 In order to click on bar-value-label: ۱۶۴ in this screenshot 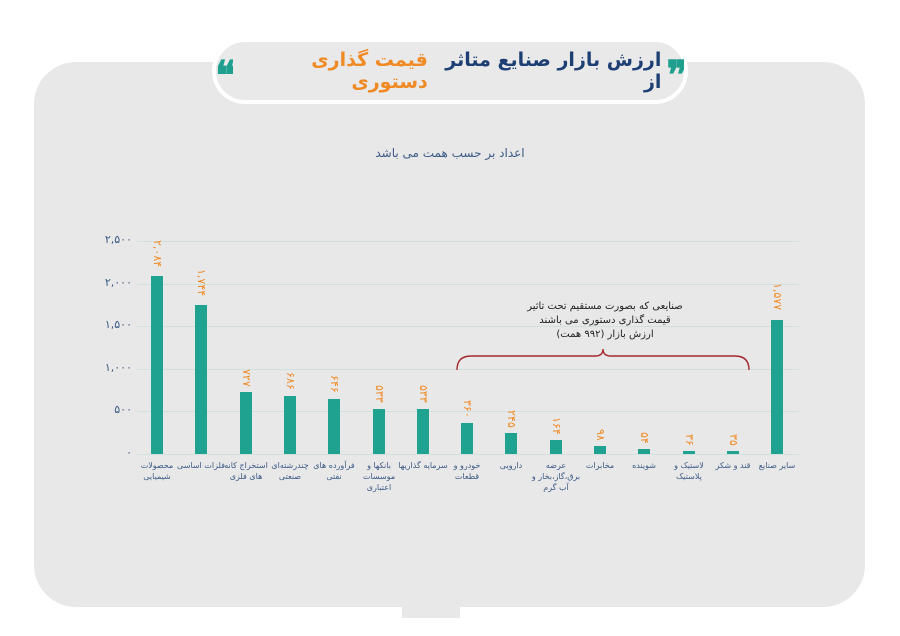, I will do `click(556, 426)`.